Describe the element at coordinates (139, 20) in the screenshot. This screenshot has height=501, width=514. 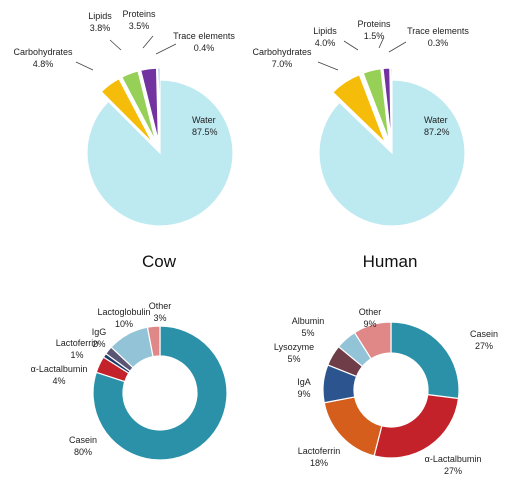
I see `slice-label-proteins: Proteins 3.5%` at that location.